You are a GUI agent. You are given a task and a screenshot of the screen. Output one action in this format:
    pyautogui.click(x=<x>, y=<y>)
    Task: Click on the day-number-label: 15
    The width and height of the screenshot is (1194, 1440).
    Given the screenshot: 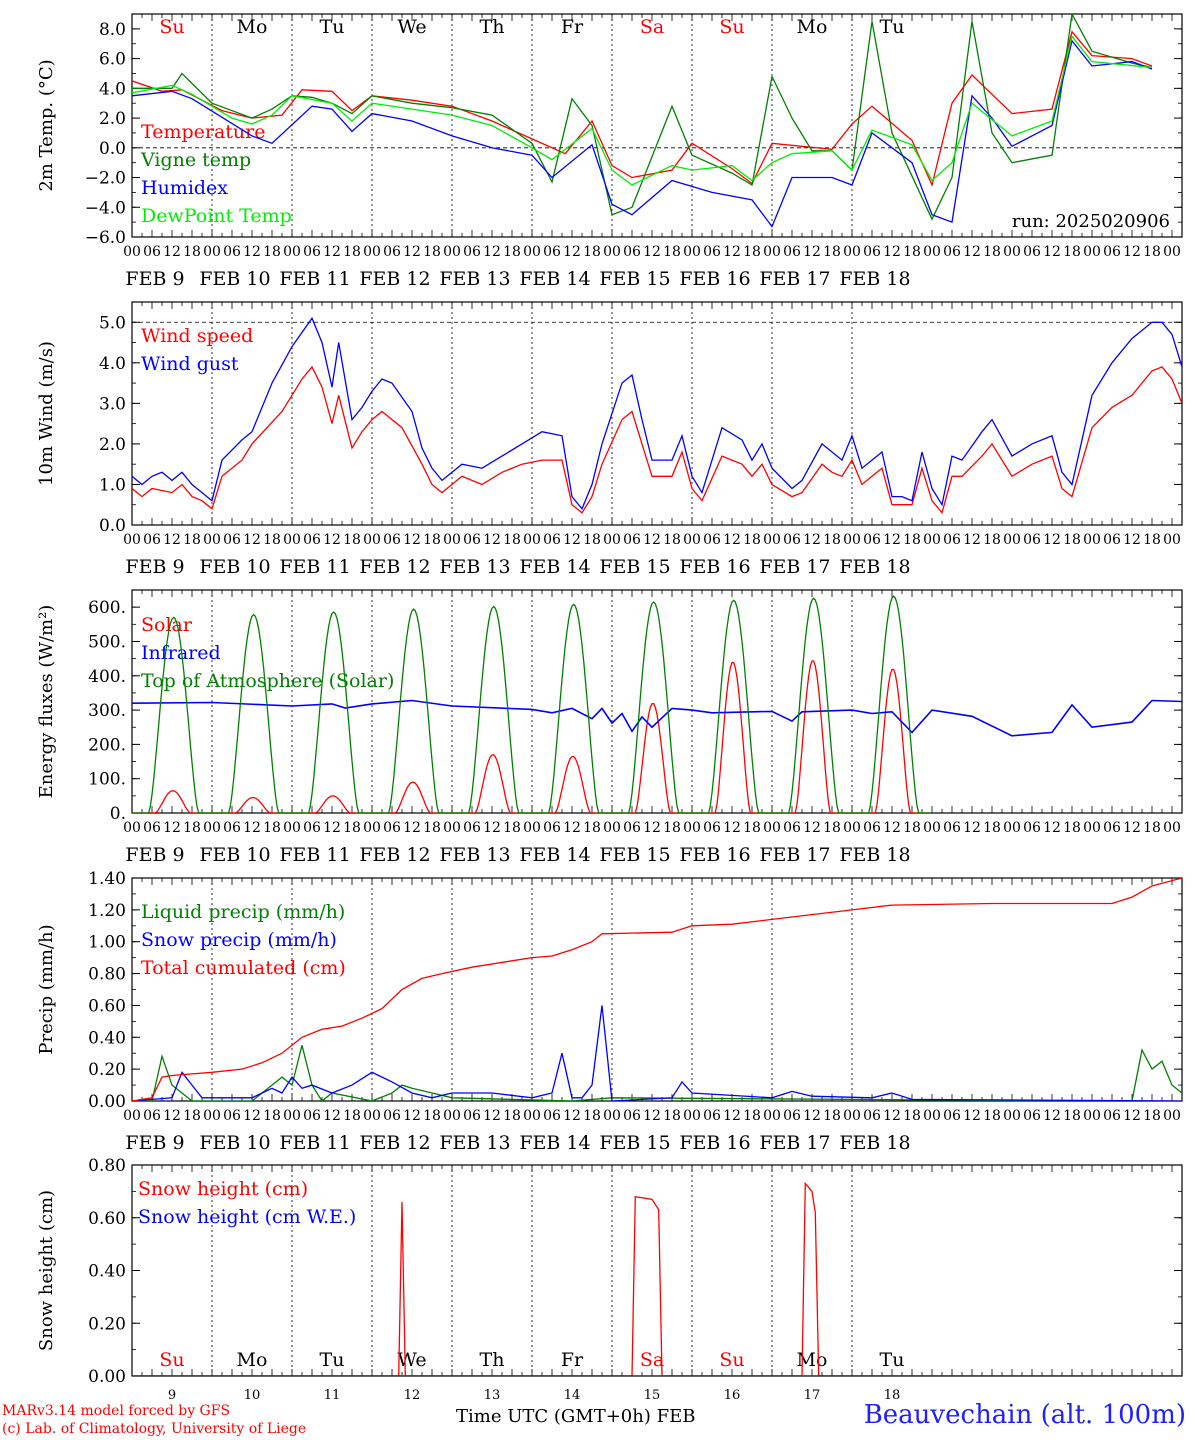 What is the action you would take?
    pyautogui.click(x=652, y=1395)
    